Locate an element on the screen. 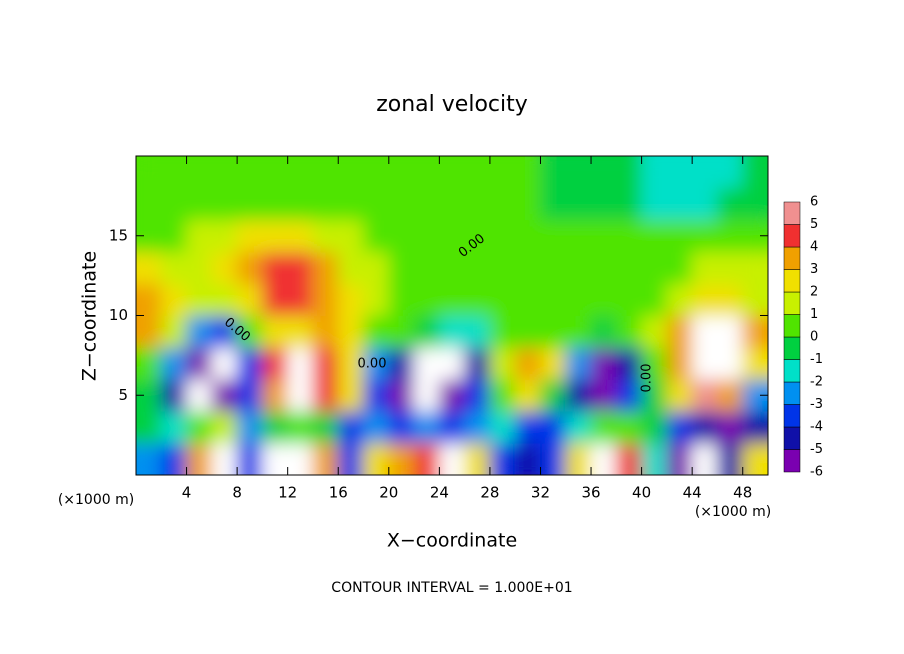 This screenshot has width=904, height=654. x-tick-label: 24 is located at coordinates (439, 493).